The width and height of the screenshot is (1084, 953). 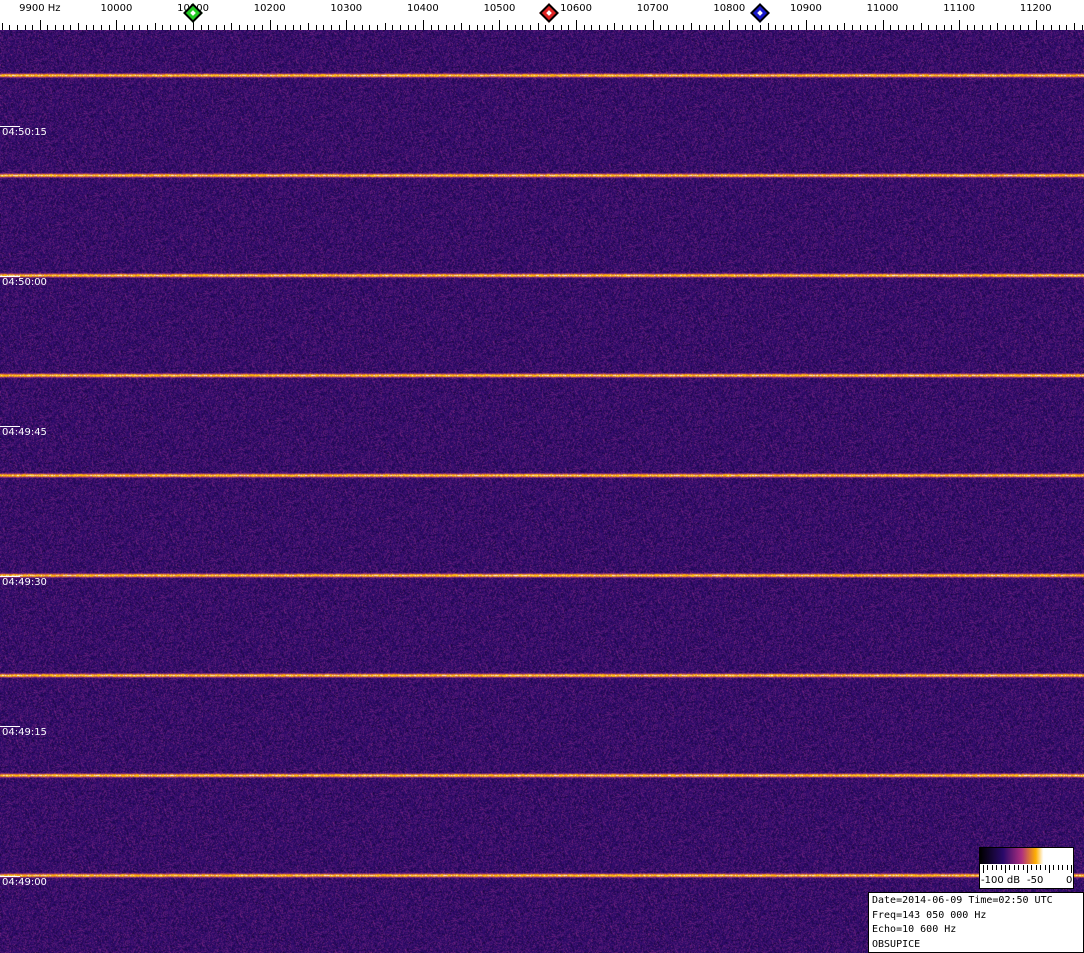 I want to click on info-date-time: Date=2014-06-09 Time=02:50 UTC, so click(x=962, y=900).